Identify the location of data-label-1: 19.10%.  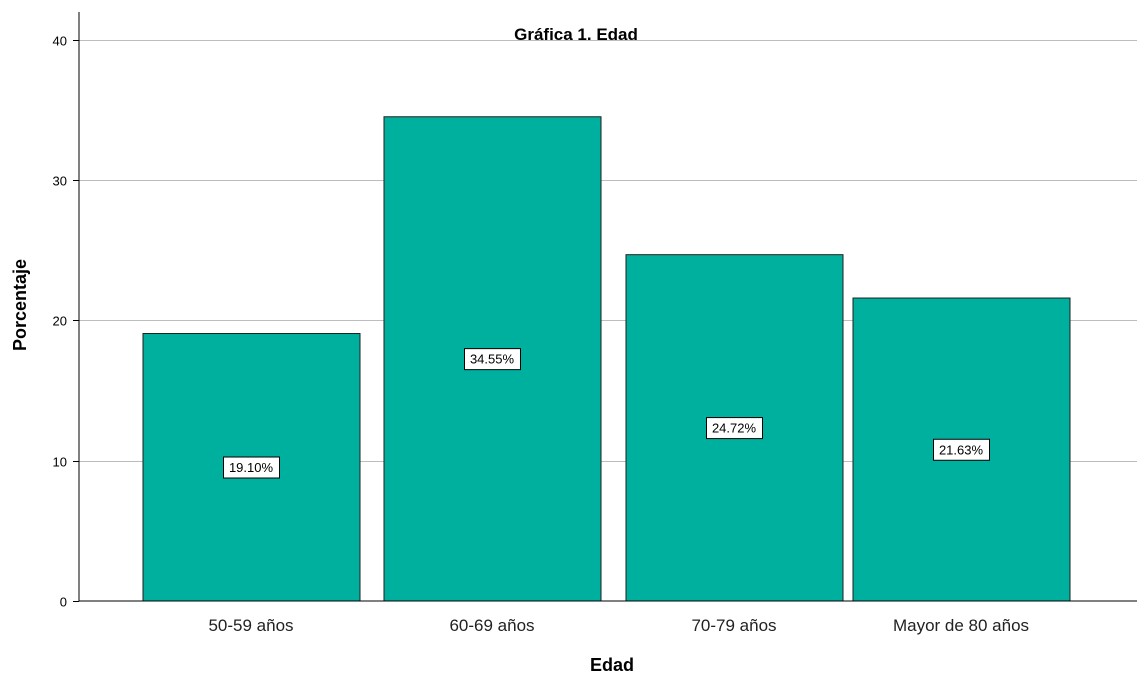
(251, 467).